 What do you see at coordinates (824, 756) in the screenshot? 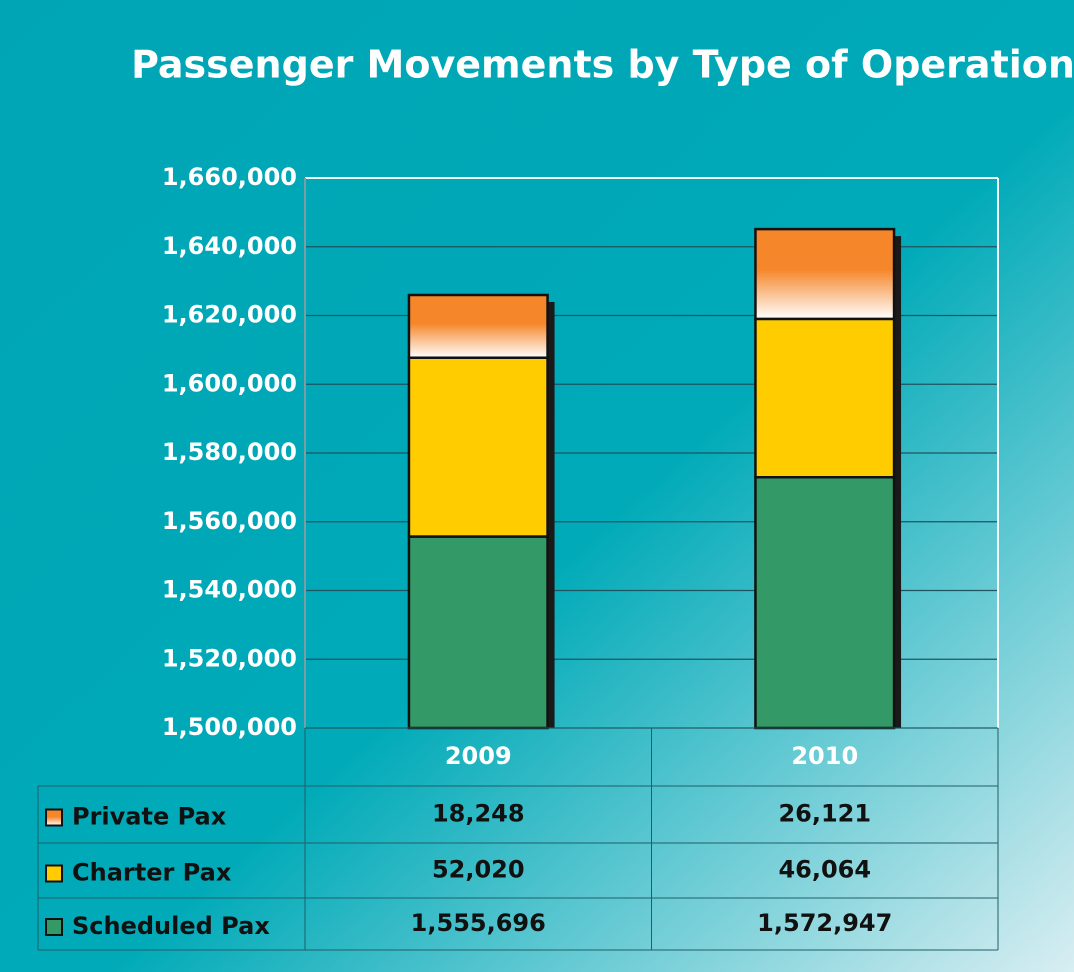
I see `x-tick-label: 2010` at bounding box center [824, 756].